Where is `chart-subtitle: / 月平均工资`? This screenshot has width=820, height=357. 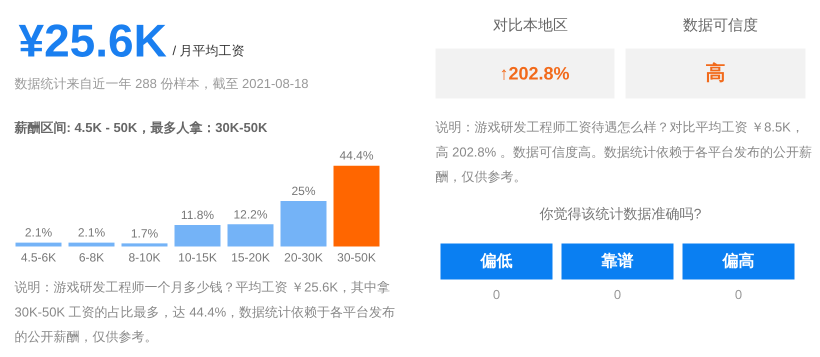 chart-subtitle: / 月平均工资 is located at coordinates (208, 50).